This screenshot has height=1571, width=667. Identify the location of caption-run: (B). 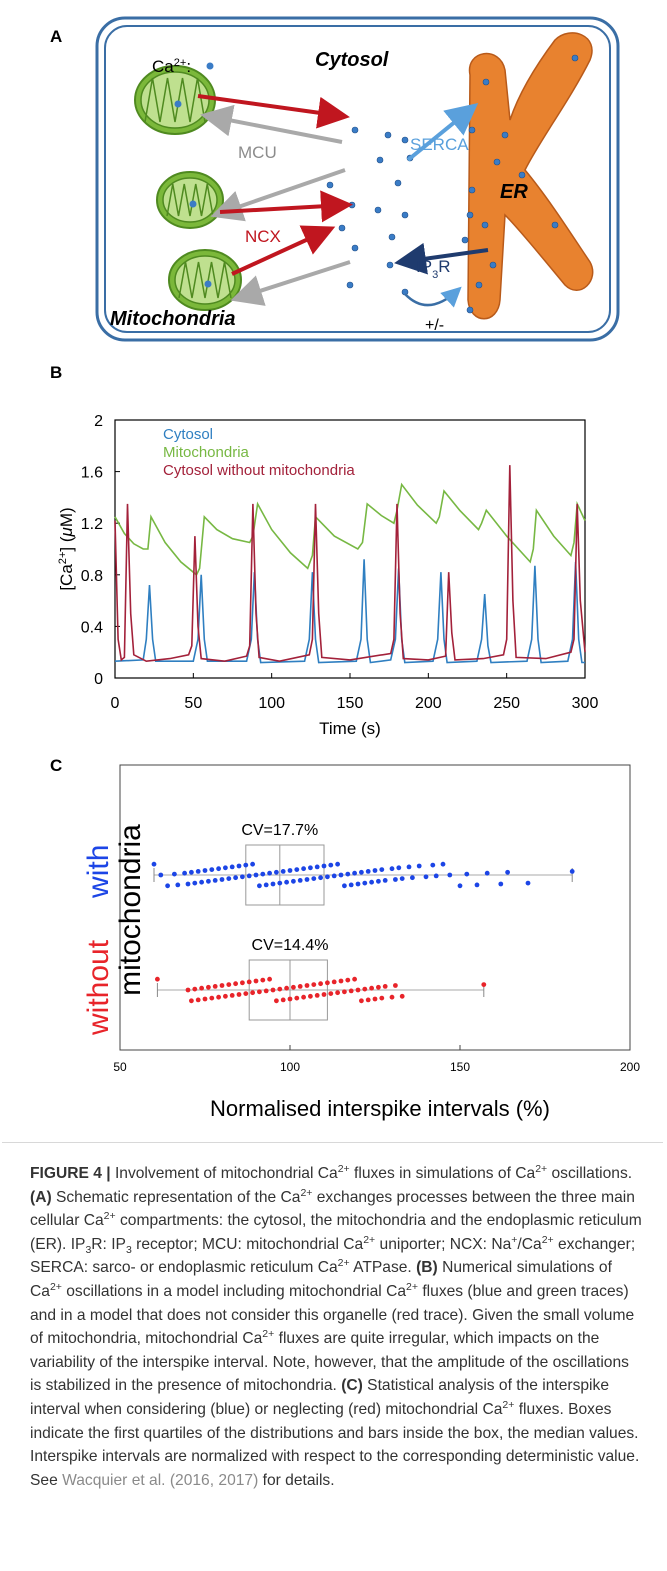
(427, 1268).